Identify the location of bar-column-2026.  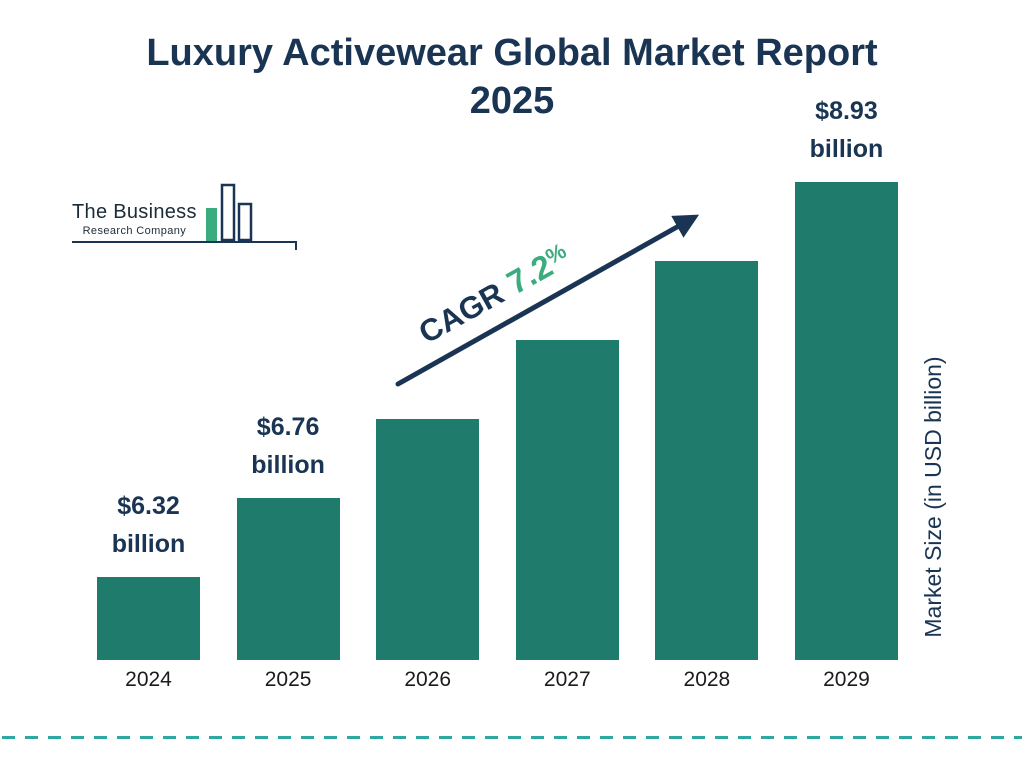
(428, 390).